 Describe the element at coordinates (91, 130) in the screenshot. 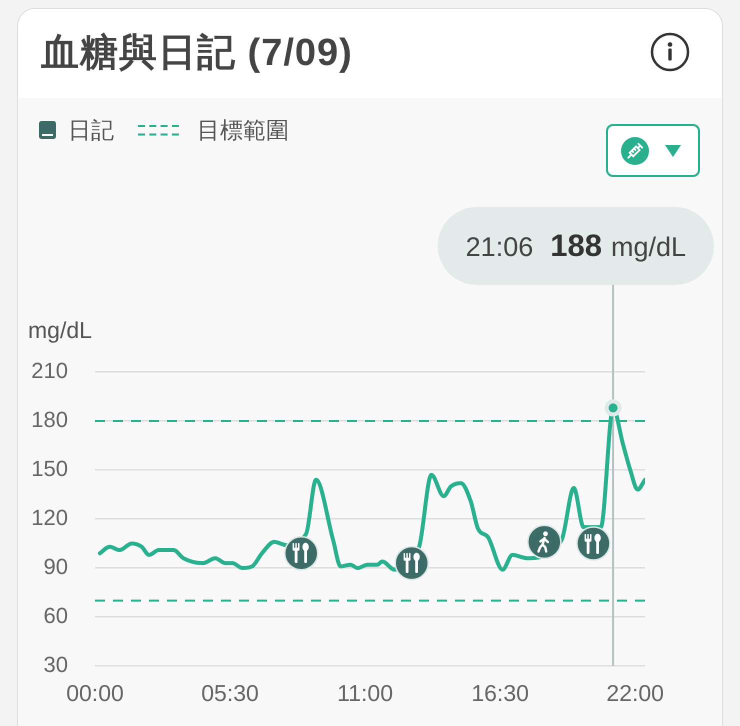

I see `legend-label: 日記` at that location.